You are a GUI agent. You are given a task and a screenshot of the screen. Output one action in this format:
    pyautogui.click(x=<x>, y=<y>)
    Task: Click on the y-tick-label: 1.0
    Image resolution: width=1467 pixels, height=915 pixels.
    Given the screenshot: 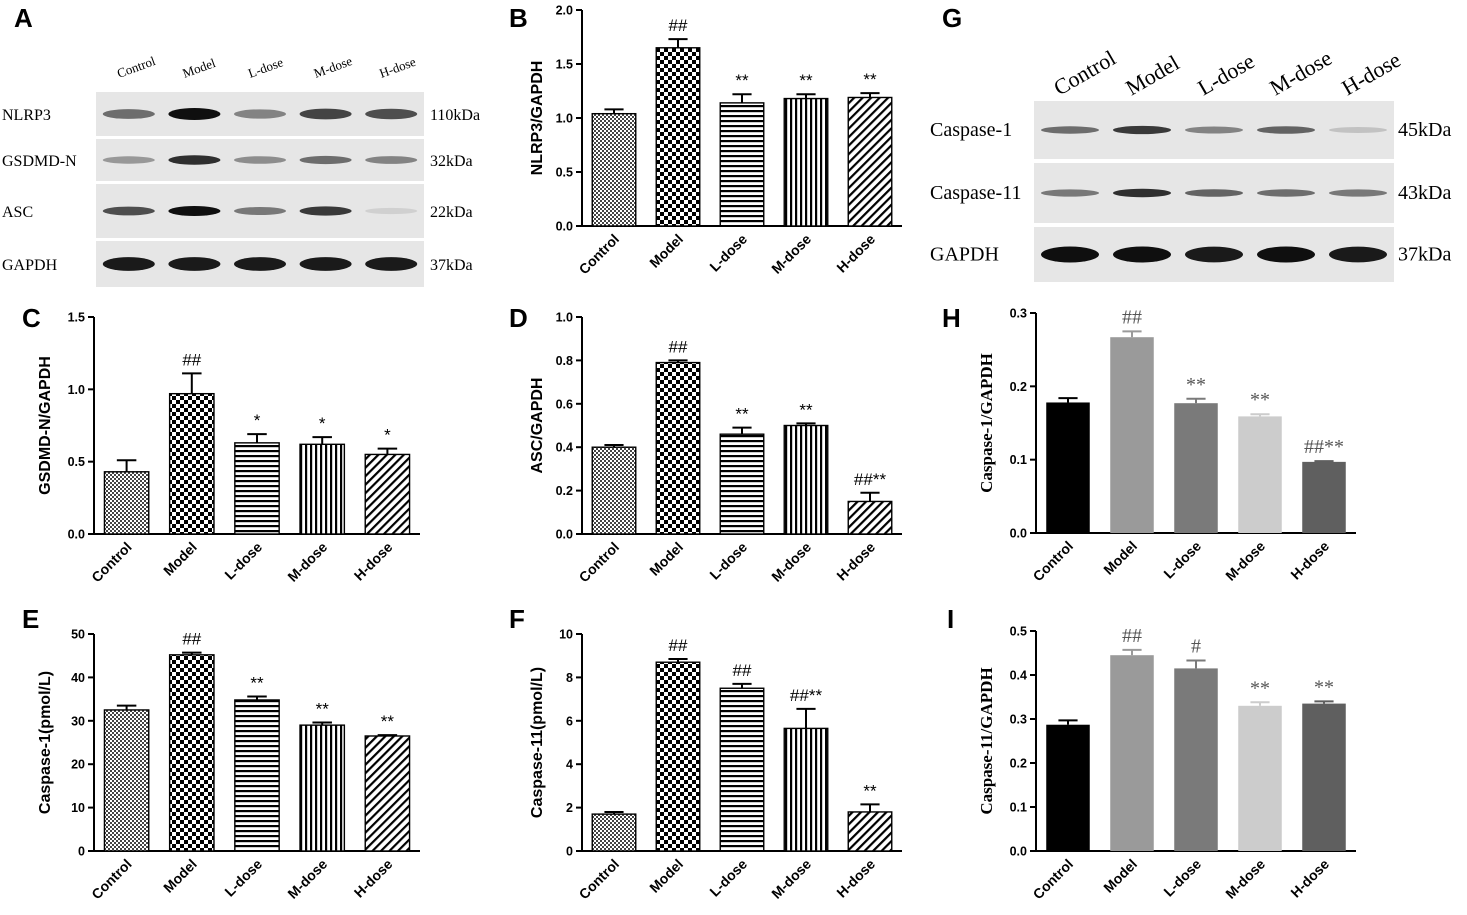 What is the action you would take?
    pyautogui.click(x=564, y=119)
    